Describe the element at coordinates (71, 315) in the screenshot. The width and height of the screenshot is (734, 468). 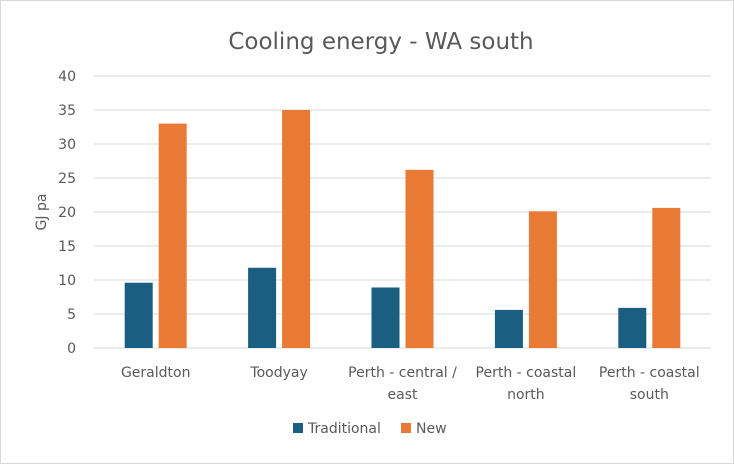
I see `y-tick-label: 5` at that location.